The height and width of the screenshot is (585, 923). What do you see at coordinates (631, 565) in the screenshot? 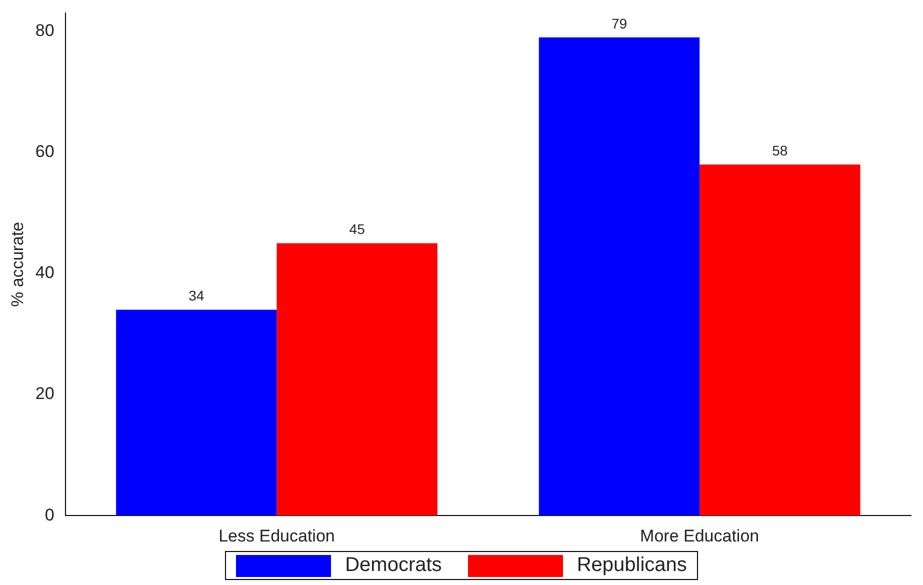
I see `legend-label: Republicans` at bounding box center [631, 565].